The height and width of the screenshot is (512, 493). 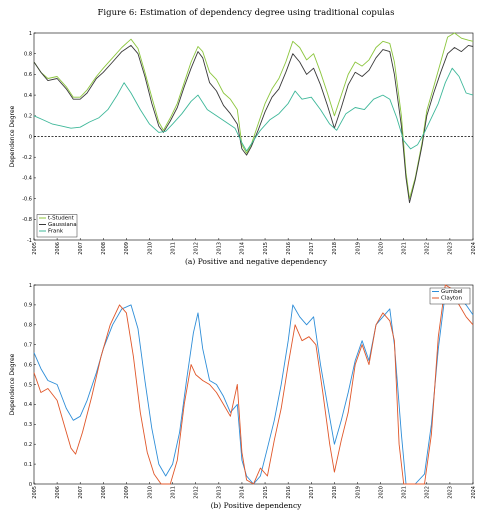 What do you see at coordinates (28, 385) in the screenshot?
I see `y-tick-label: 0.5` at bounding box center [28, 385].